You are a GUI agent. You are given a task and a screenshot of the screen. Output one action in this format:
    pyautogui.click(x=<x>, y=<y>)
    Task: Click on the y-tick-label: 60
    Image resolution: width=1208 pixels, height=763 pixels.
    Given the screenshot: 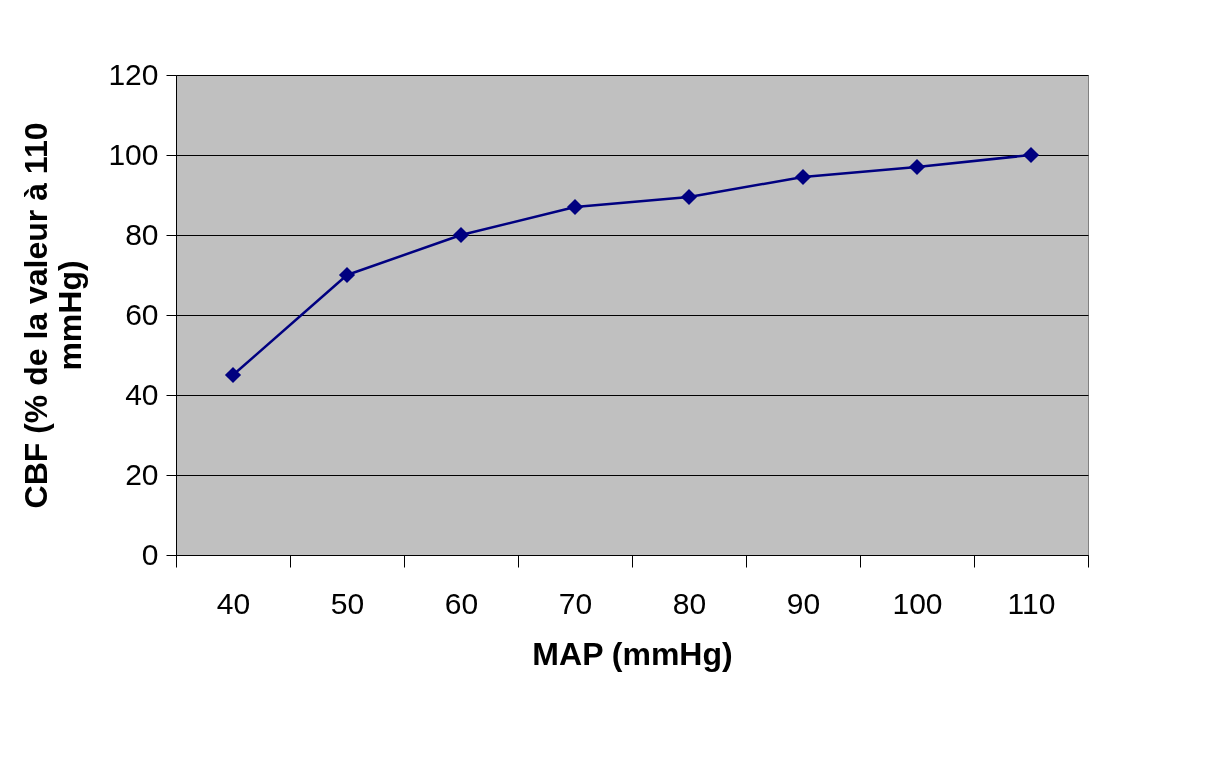 What is the action you would take?
    pyautogui.click(x=142, y=314)
    